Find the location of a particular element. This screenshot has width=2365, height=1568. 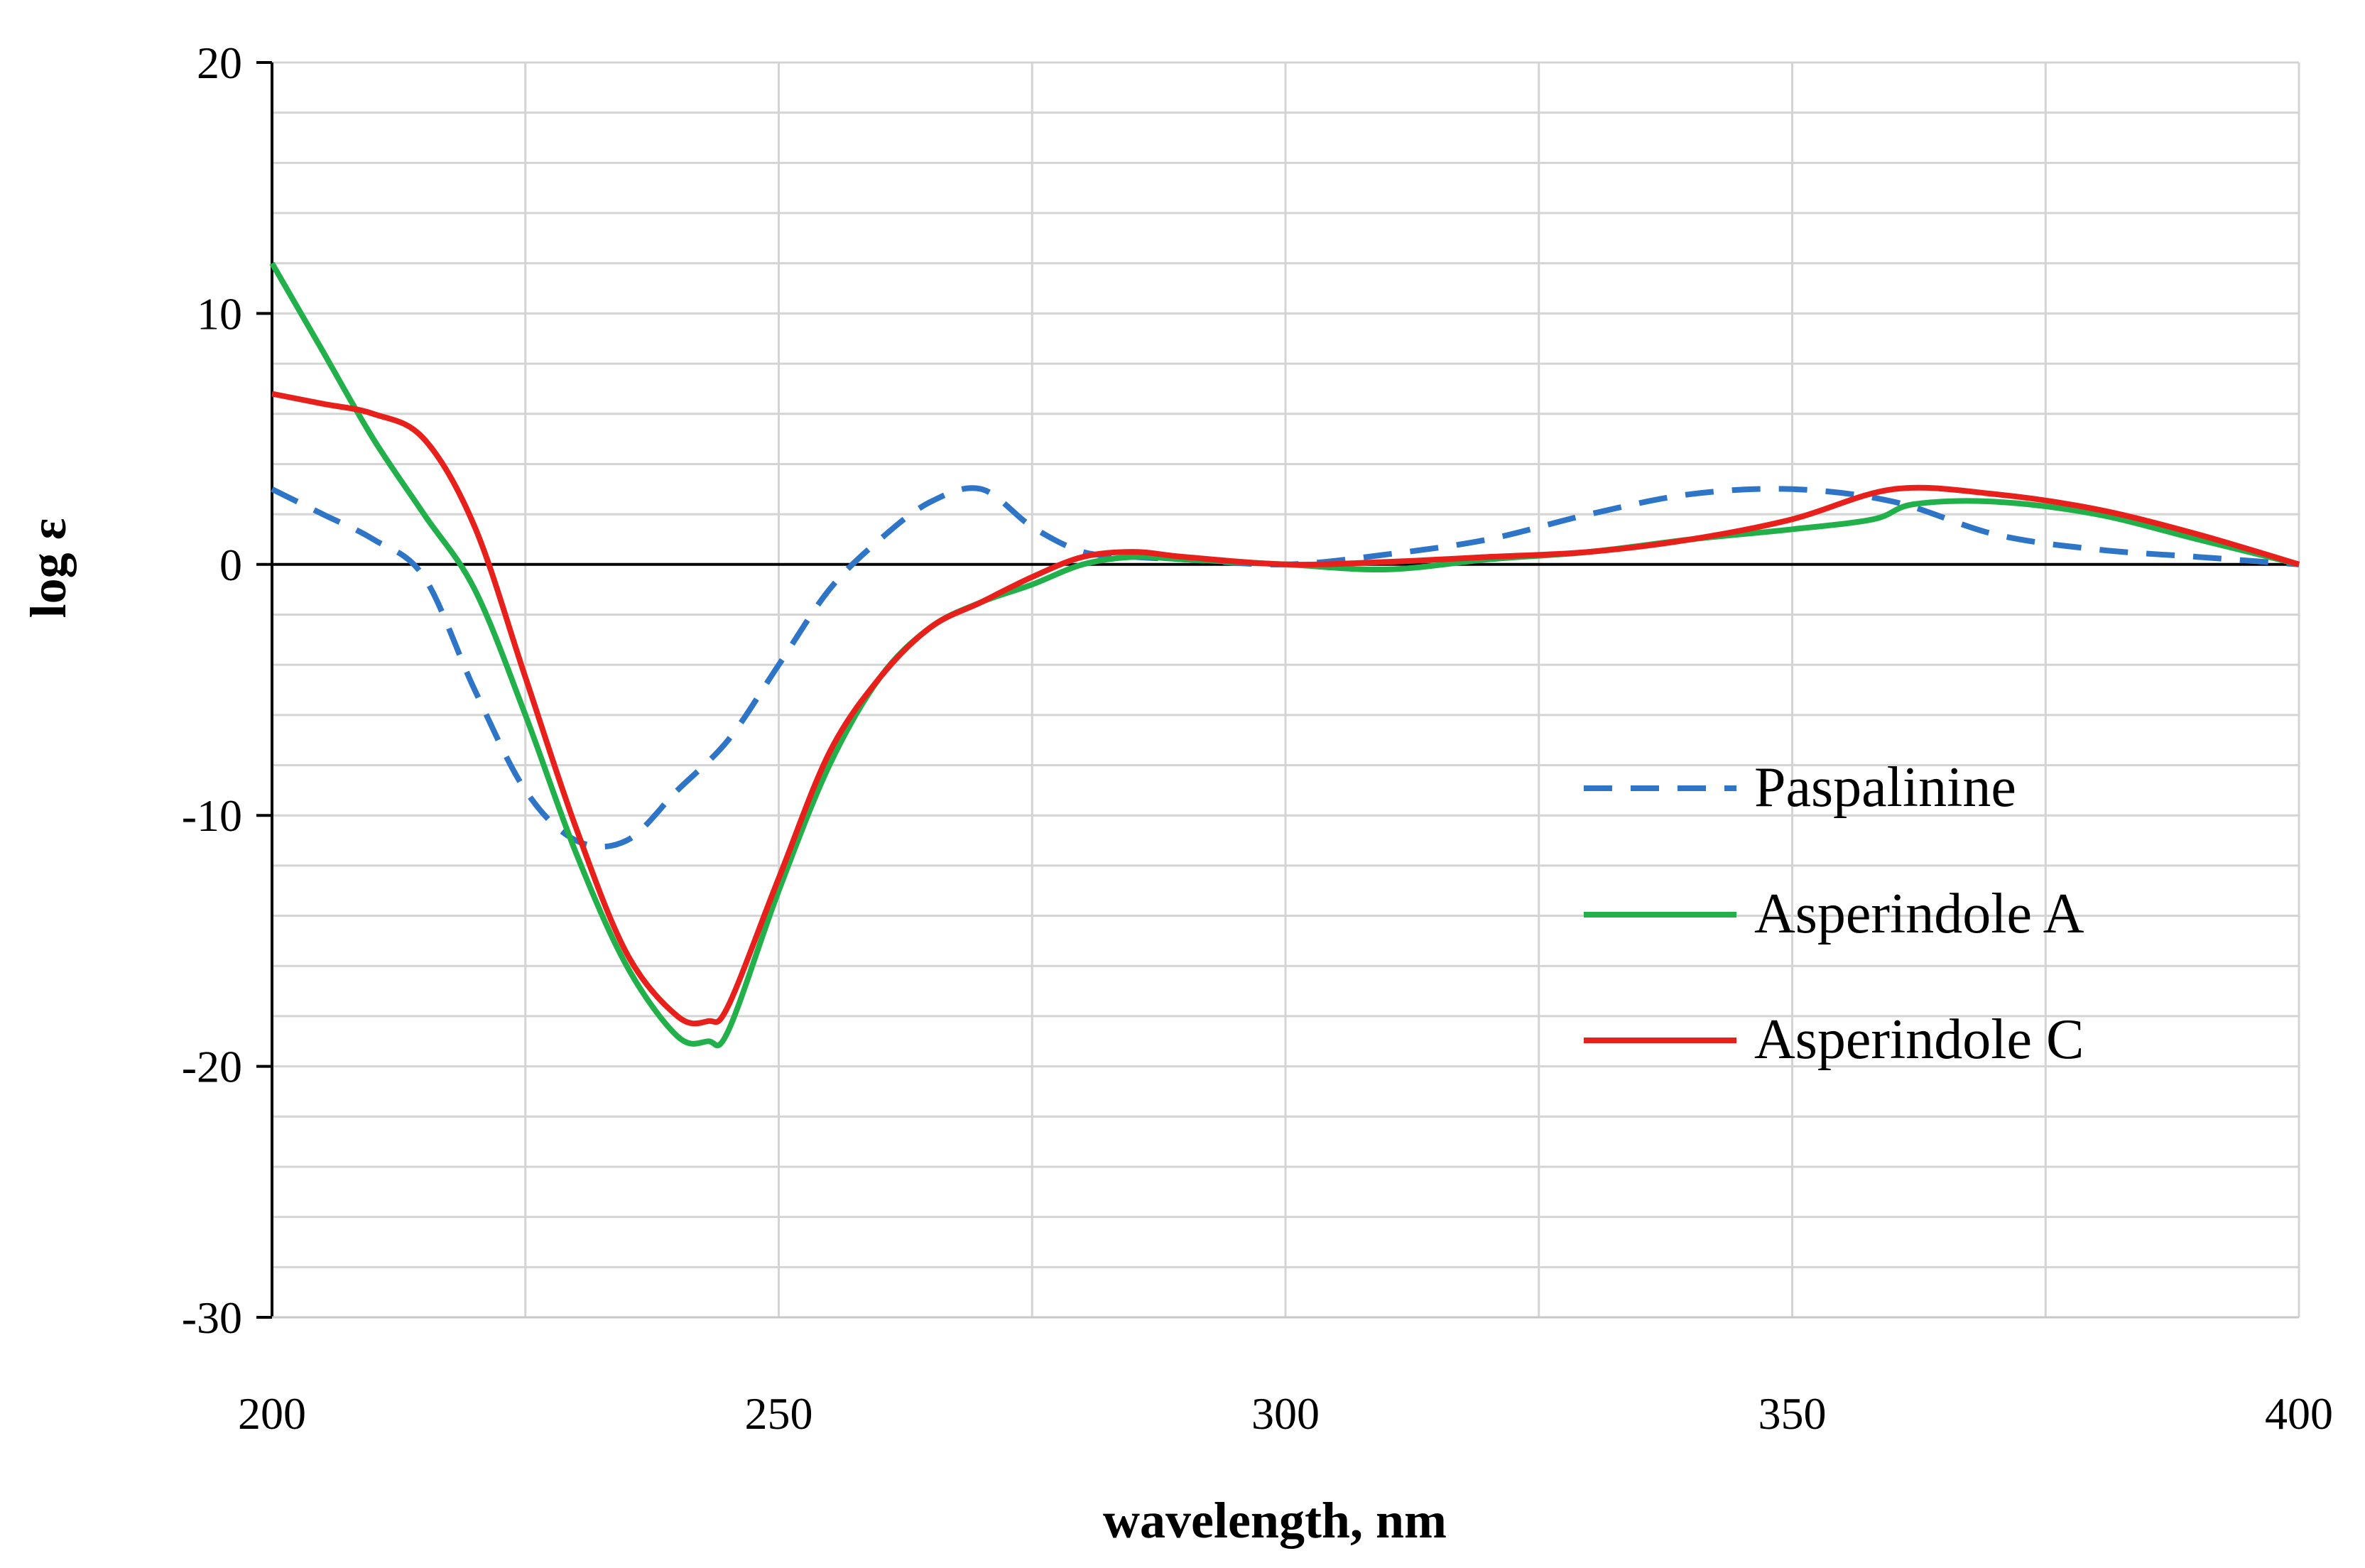

y-tick-label: 0 is located at coordinates (230, 565).